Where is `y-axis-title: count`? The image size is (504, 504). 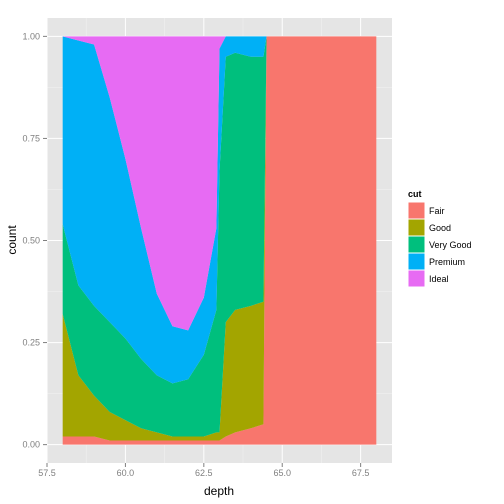 y-axis-title: count is located at coordinates (12, 240).